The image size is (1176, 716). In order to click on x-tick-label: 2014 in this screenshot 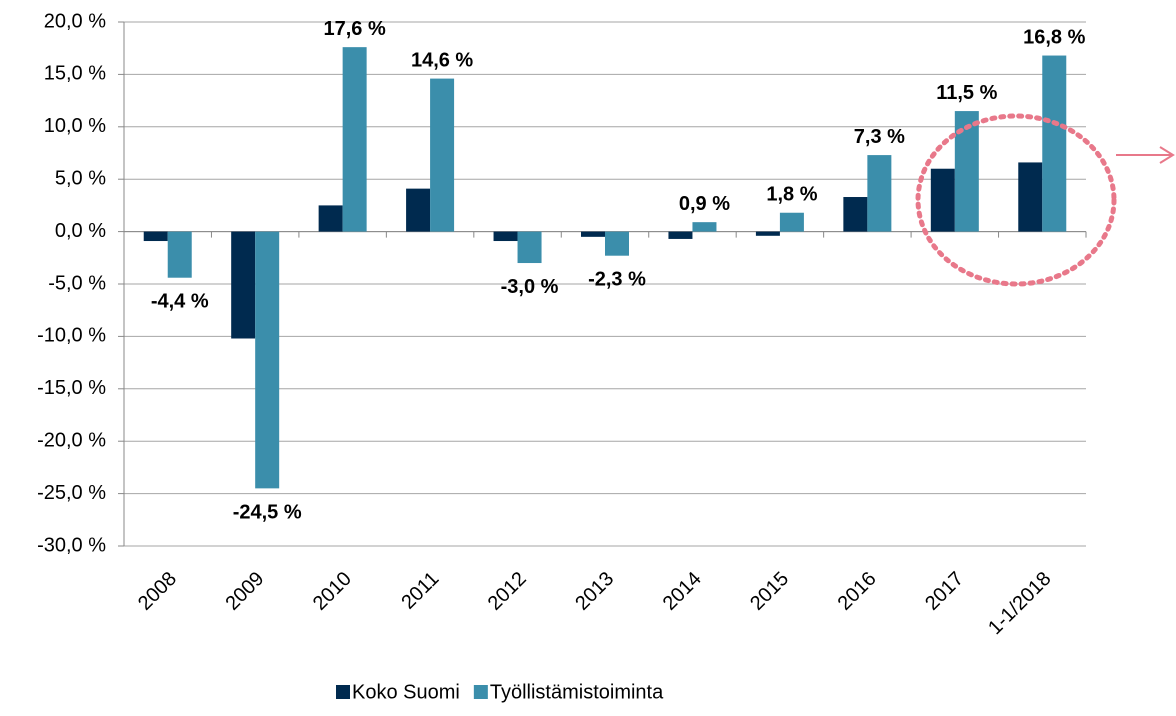, I will do `click(682, 591)`.